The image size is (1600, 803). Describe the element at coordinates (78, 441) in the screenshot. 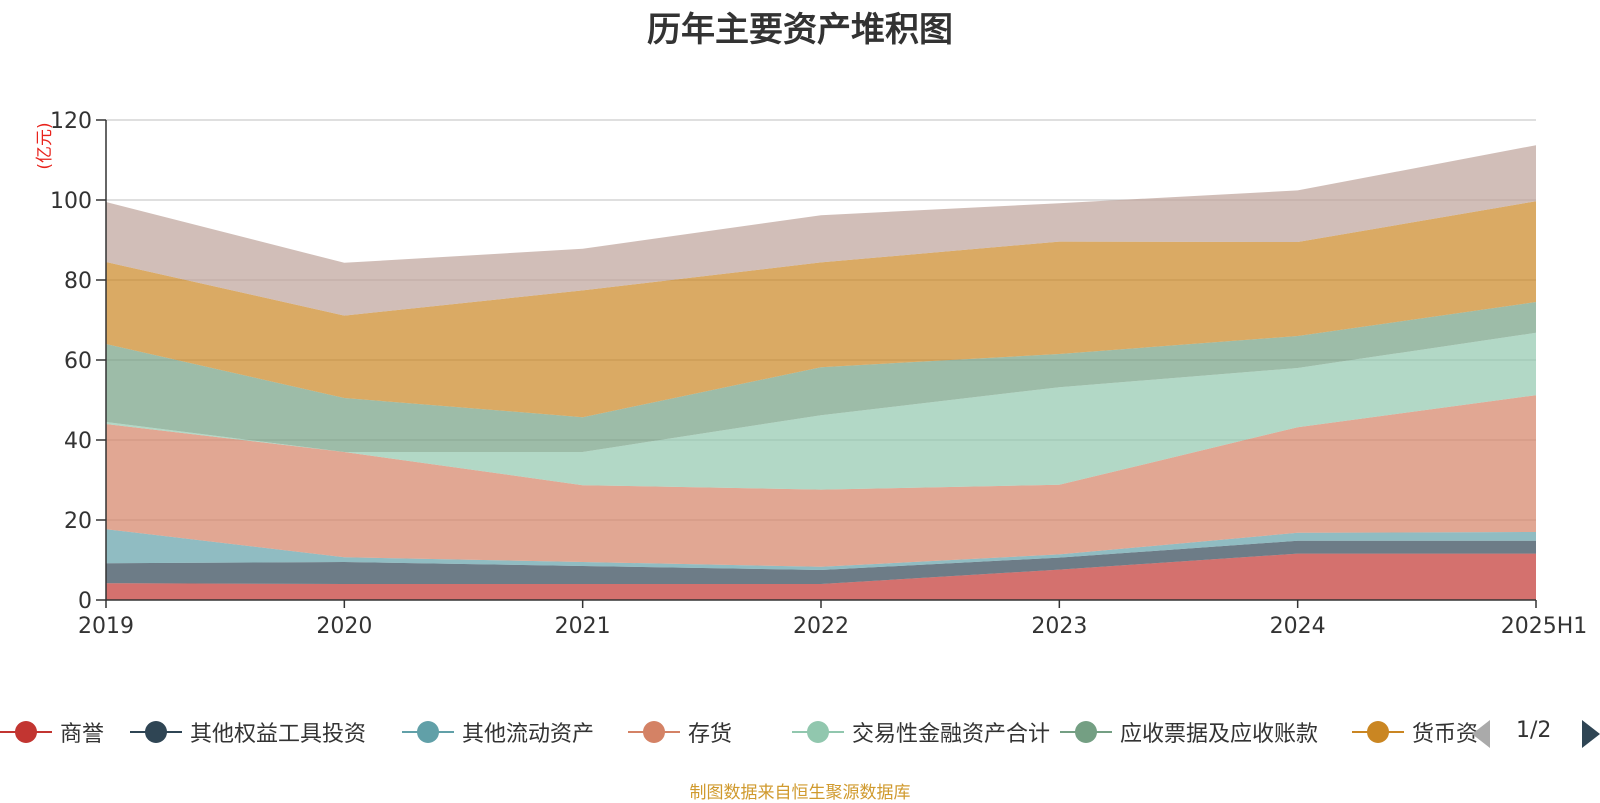

I see `y-tick-label: 40` at that location.